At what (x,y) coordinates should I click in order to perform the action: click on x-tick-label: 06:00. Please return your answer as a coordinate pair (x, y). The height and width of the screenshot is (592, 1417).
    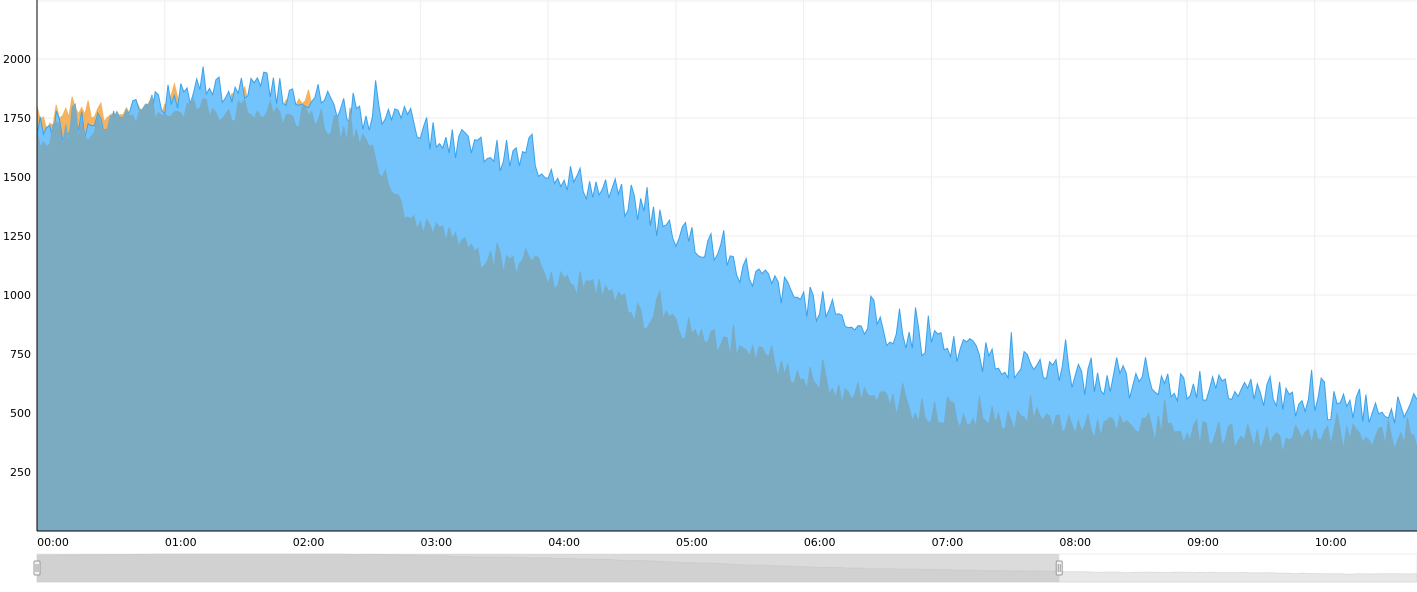
    Looking at the image, I should click on (820, 542).